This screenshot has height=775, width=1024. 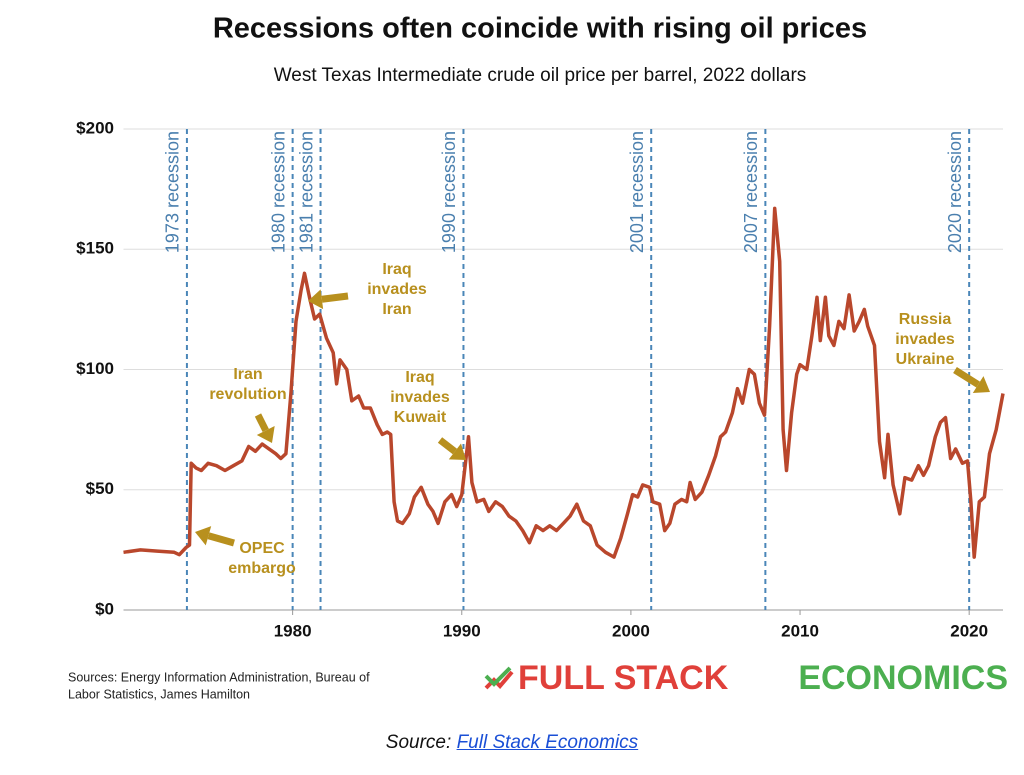 What do you see at coordinates (955, 192) in the screenshot?
I see `recession-label: 2020 recession` at bounding box center [955, 192].